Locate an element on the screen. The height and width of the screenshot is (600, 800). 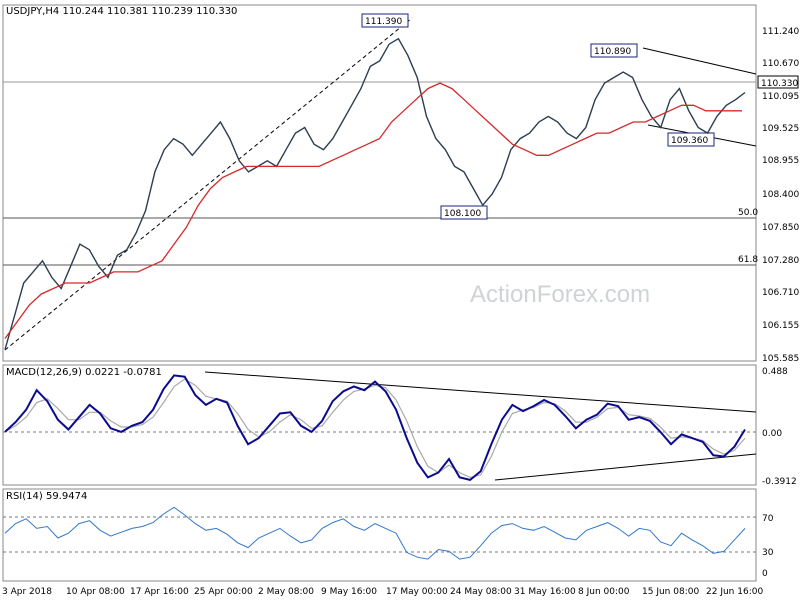
current-price-label: 110.330 is located at coordinates (779, 84).